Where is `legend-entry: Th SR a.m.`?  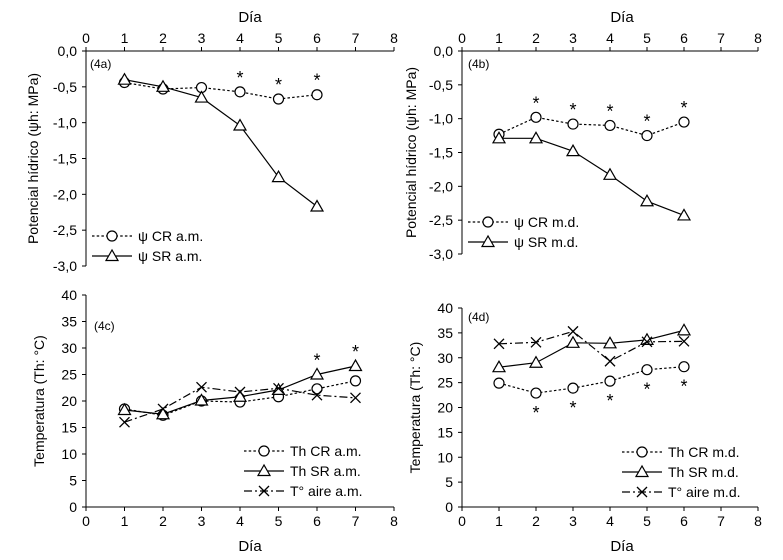 legend-entry: Th SR a.m. is located at coordinates (302, 471).